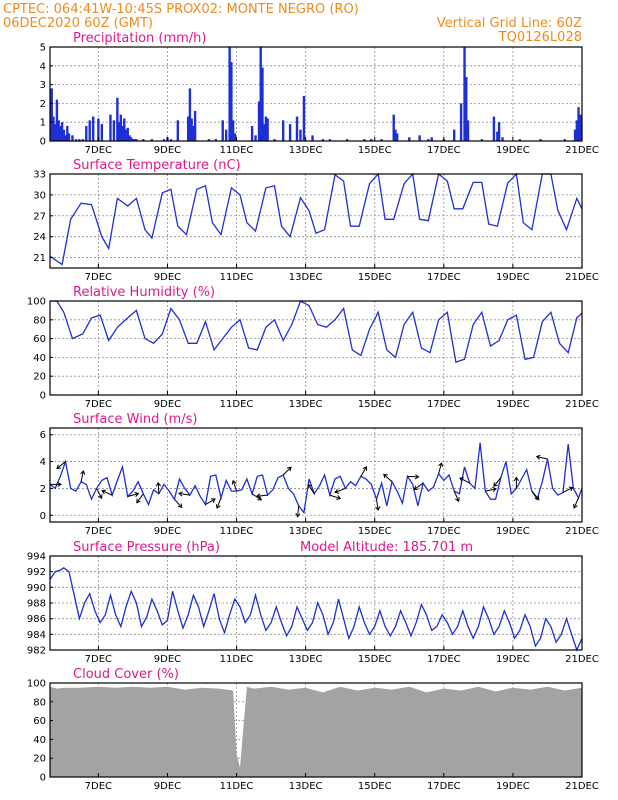 This screenshot has width=618, height=800. What do you see at coordinates (43, 104) in the screenshot?
I see `y-tick-label: 2` at bounding box center [43, 104].